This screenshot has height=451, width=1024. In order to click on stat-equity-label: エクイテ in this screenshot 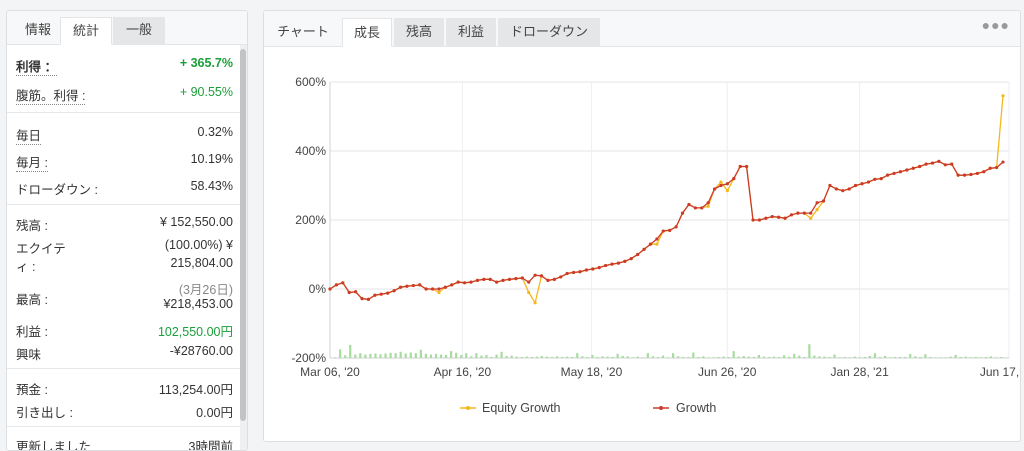, I will do `click(41, 249)`.